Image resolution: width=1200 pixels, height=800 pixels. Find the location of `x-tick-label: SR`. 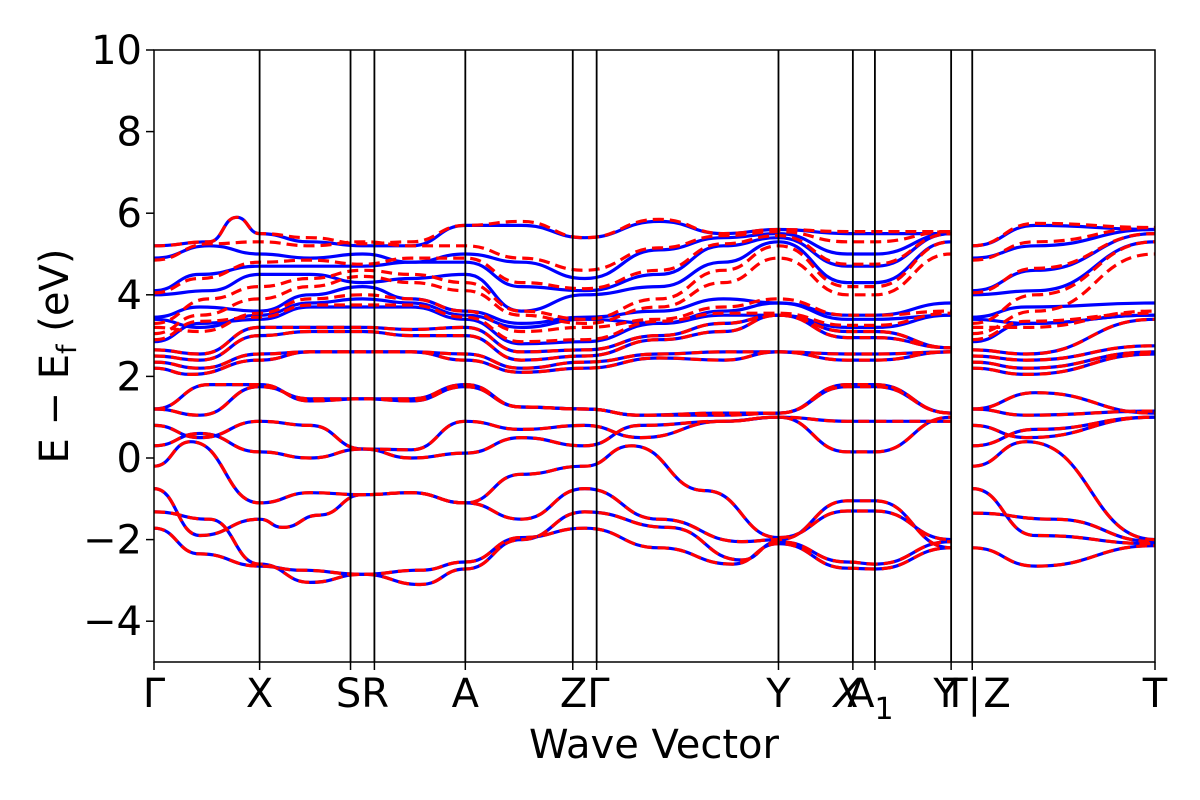

x-tick-label: SR is located at coordinates (362, 694).